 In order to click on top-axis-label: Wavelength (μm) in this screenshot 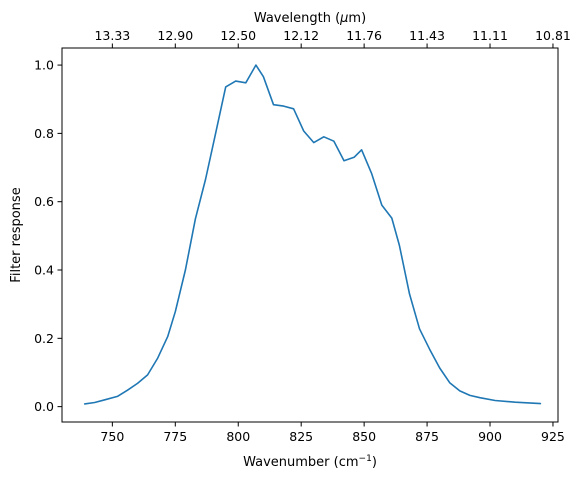, I will do `click(310, 18)`.